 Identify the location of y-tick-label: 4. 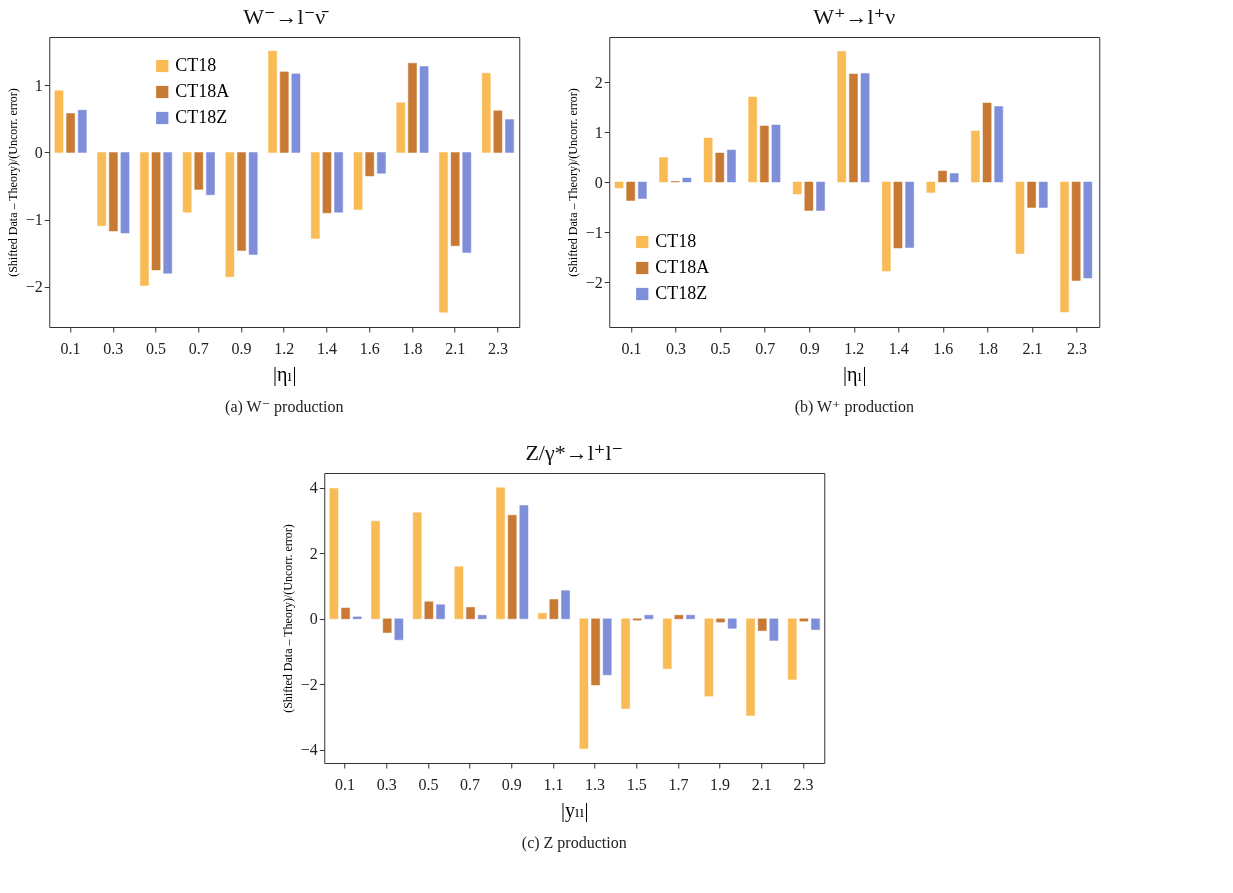
(313, 488).